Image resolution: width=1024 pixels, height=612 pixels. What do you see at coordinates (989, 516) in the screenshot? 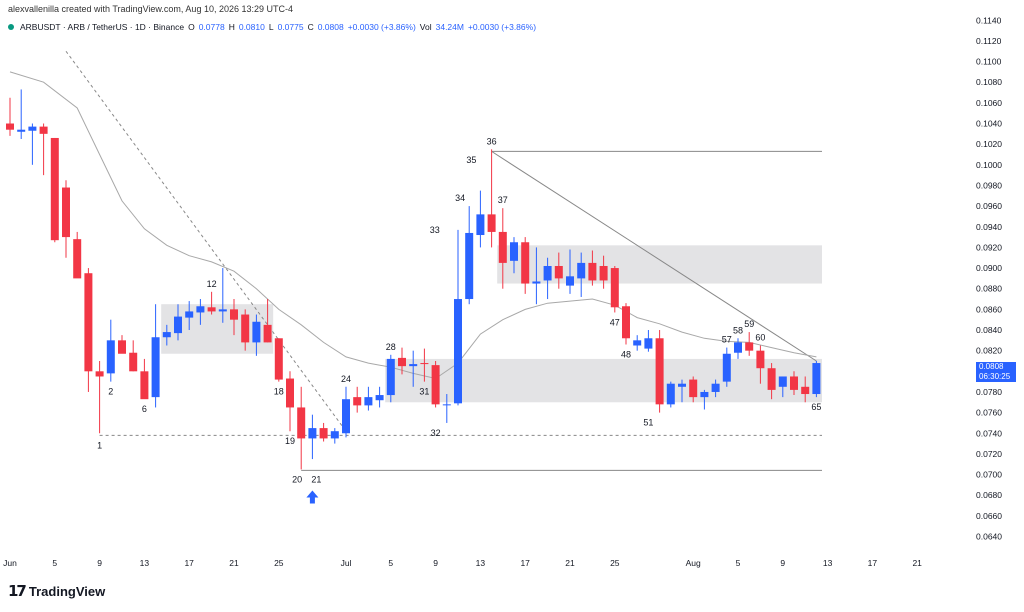
I see `y-axis-tick-label: 0.0660` at bounding box center [989, 516].